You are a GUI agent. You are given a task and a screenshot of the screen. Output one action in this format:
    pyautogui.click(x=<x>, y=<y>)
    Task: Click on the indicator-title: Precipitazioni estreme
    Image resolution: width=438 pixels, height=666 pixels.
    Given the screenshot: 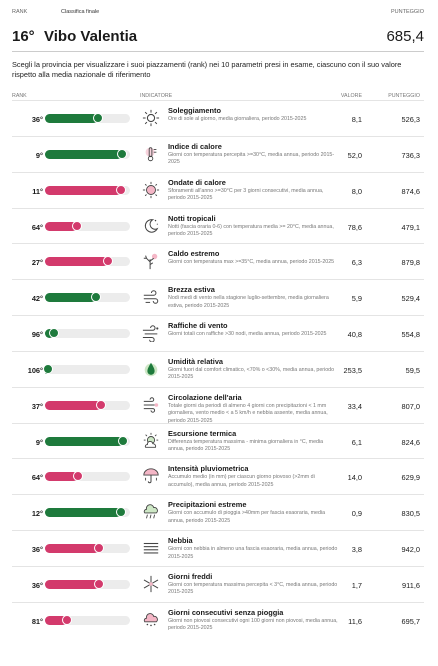 What is the action you would take?
    pyautogui.click(x=207, y=505)
    